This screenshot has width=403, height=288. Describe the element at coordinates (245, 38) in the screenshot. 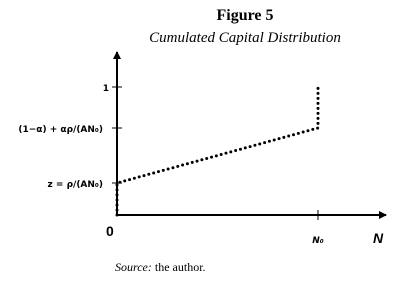

I see `figure-subtitle: Cumulated Capital Distribution` at that location.